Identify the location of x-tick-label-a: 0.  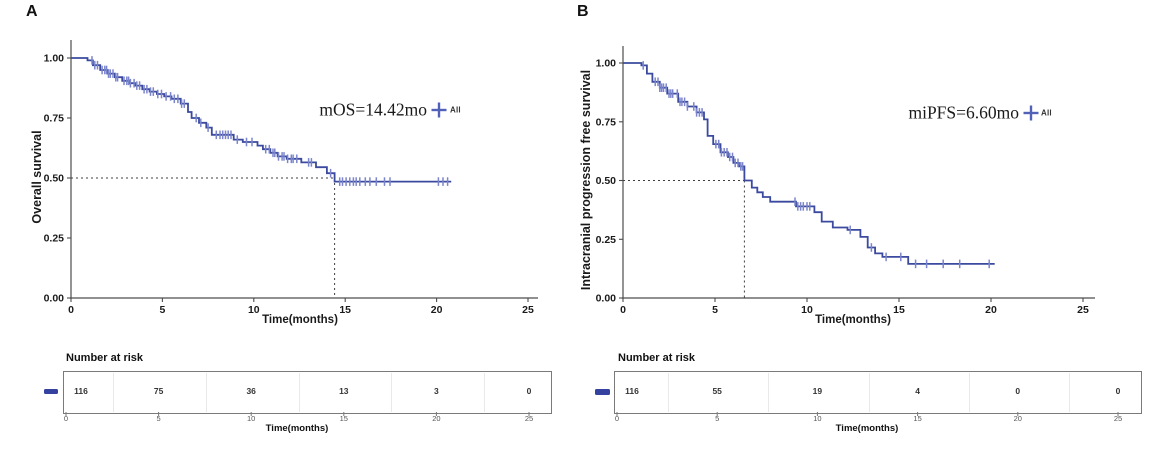
(71, 310).